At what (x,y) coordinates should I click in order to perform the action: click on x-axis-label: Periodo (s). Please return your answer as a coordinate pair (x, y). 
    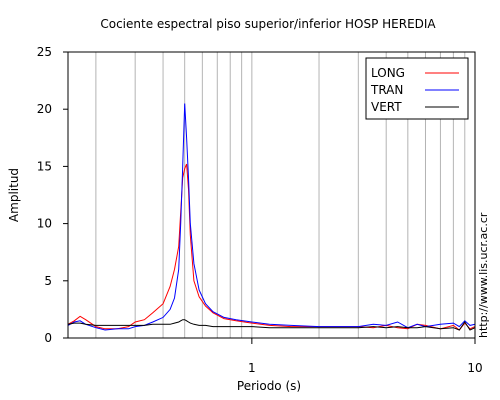
    Looking at the image, I should click on (269, 386).